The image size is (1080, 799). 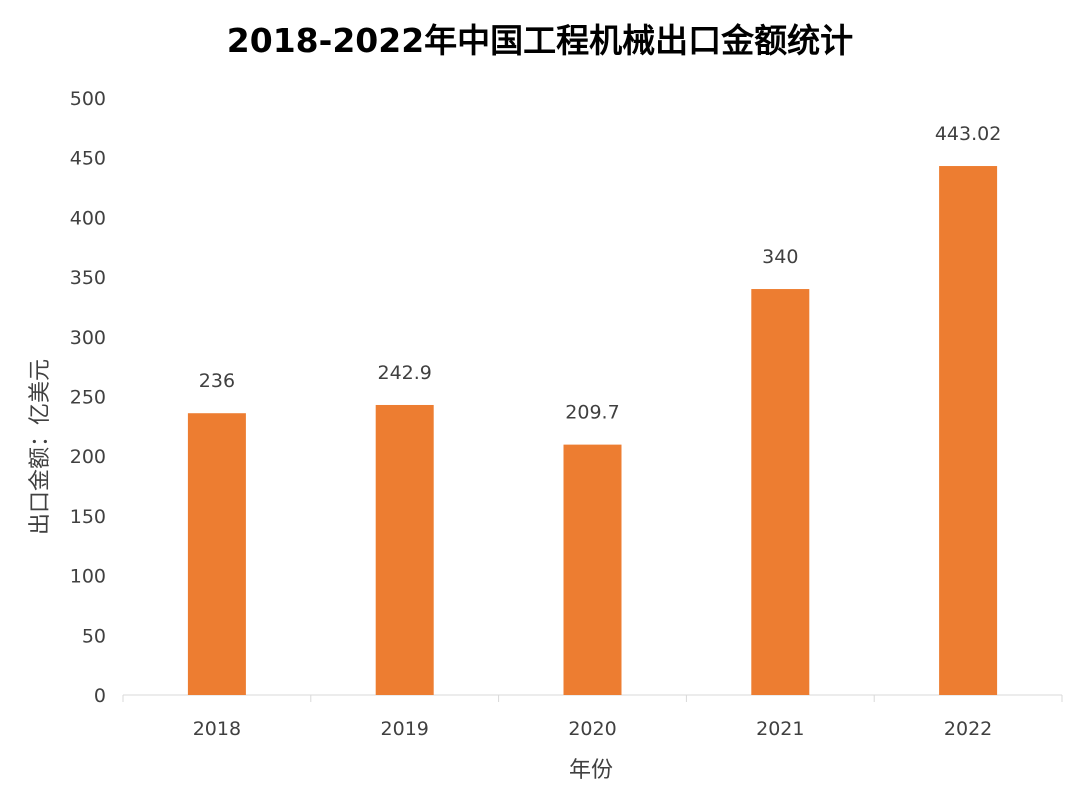 What do you see at coordinates (88, 278) in the screenshot?
I see `y-tick-label: 350` at bounding box center [88, 278].